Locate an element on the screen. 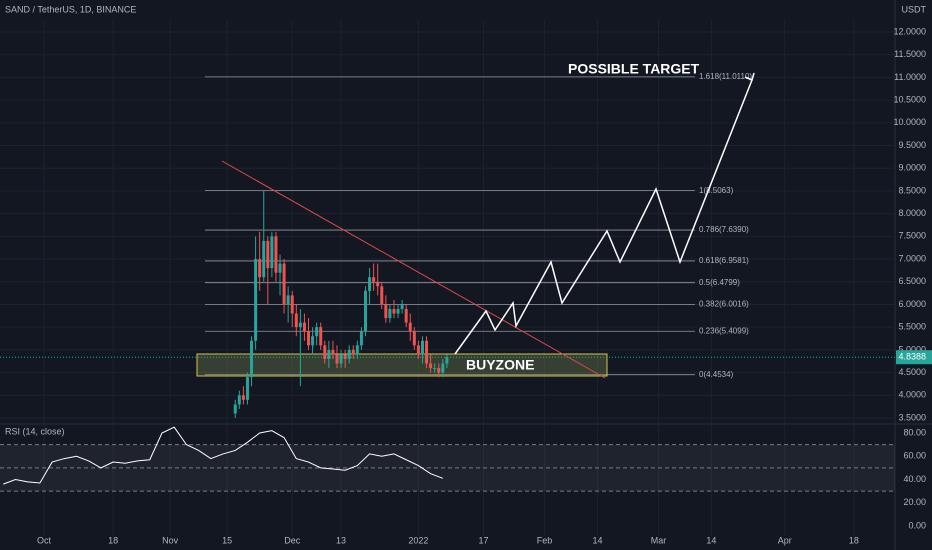 The height and width of the screenshot is (550, 932). y-tick-label: 3.5000 is located at coordinates (912, 417).